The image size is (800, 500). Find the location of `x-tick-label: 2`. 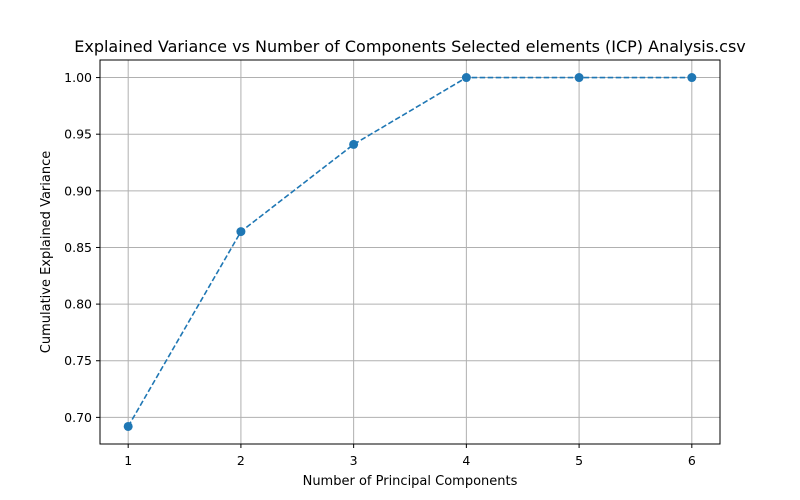

x-tick-label: 2 is located at coordinates (241, 460).